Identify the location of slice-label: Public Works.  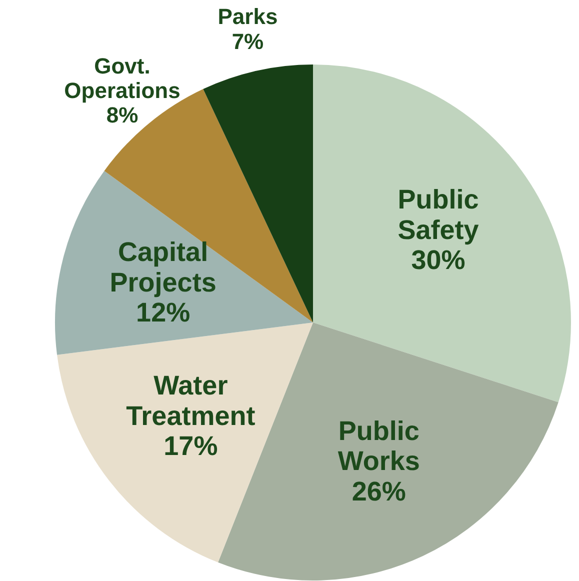
(379, 446).